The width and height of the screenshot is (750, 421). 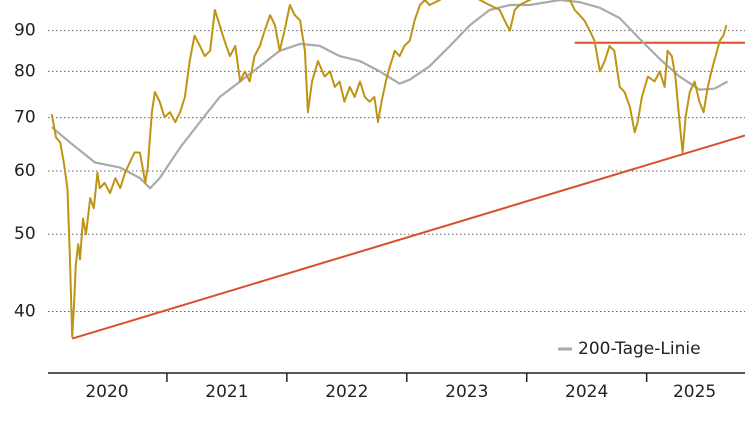 I want to click on y-tick-label: 50, so click(x=25, y=234).